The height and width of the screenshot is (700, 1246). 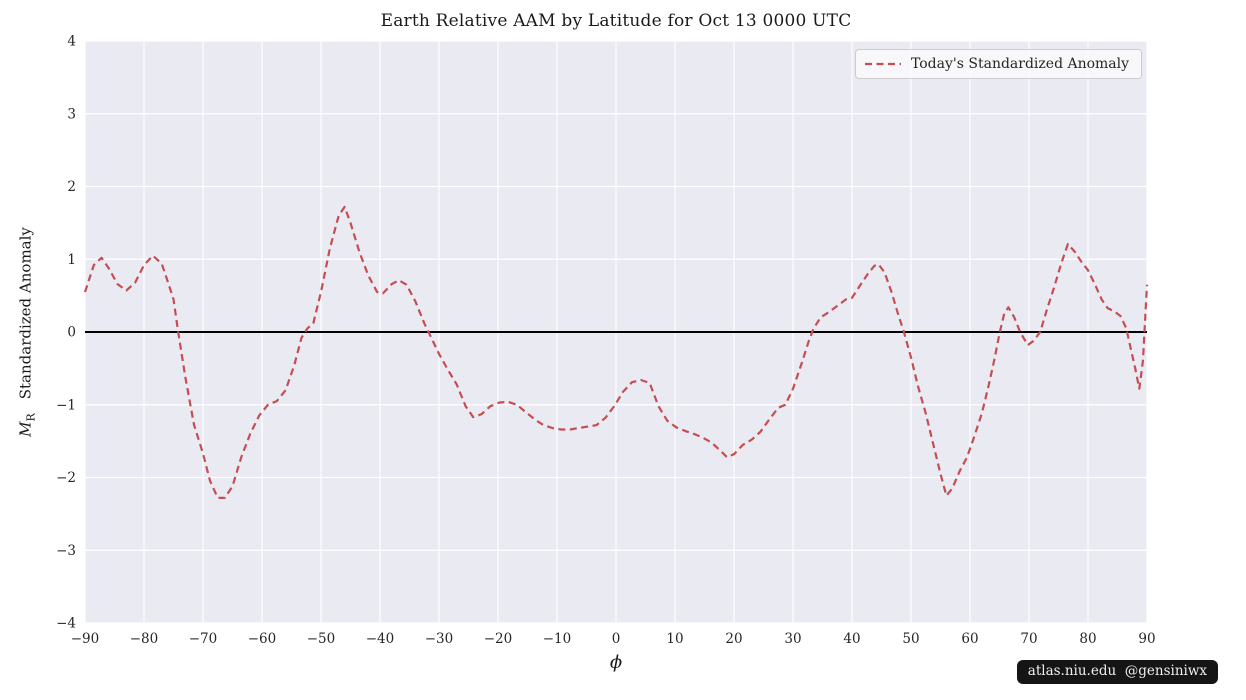 What do you see at coordinates (71, 114) in the screenshot?
I see `y-tick-label: 3` at bounding box center [71, 114].